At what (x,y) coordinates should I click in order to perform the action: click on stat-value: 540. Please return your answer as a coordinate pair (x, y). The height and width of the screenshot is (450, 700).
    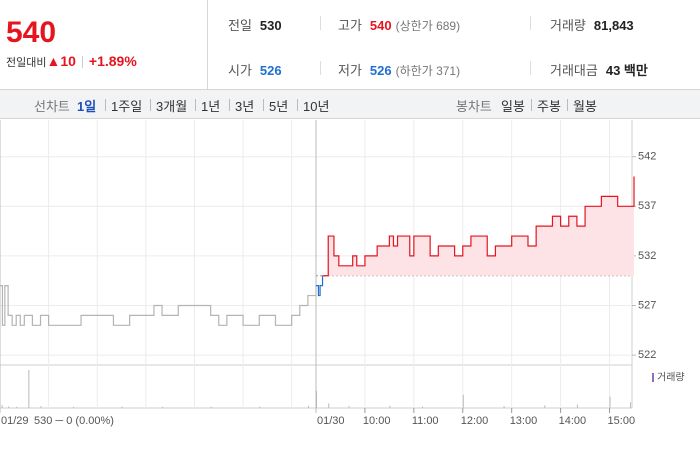
    Looking at the image, I should click on (380, 25).